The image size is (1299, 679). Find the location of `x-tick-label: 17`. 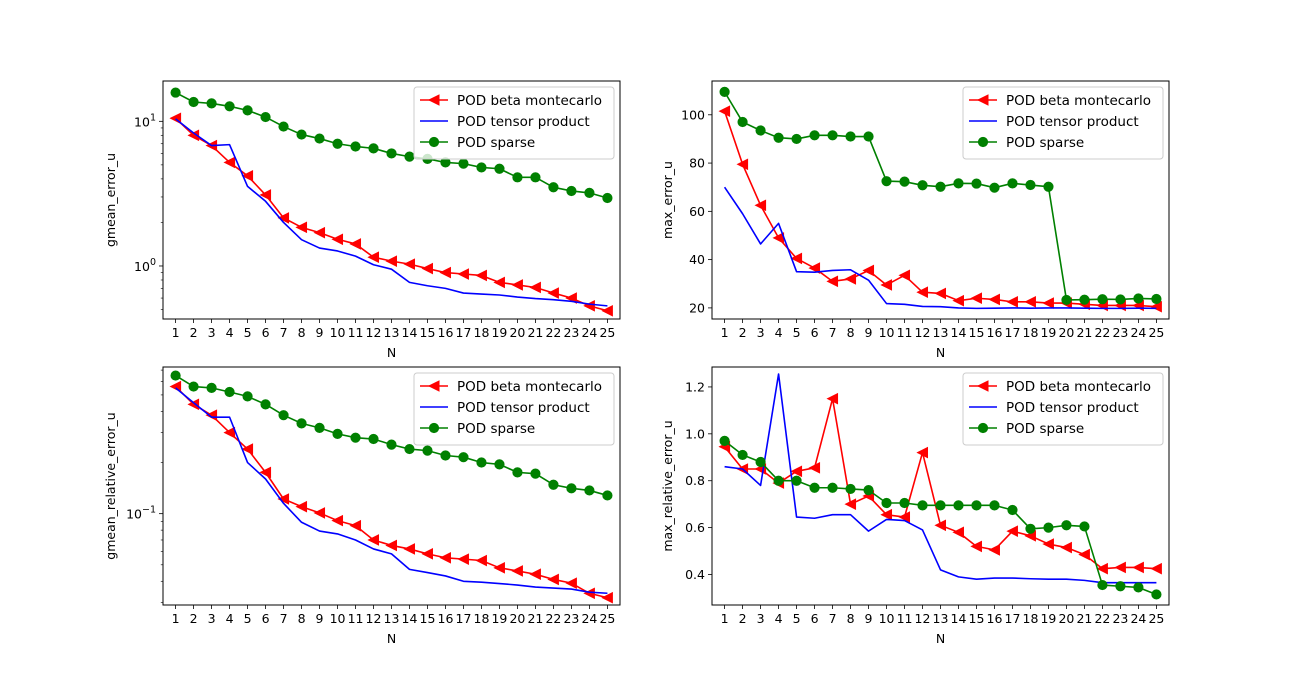

x-tick-label: 17 is located at coordinates (464, 332).